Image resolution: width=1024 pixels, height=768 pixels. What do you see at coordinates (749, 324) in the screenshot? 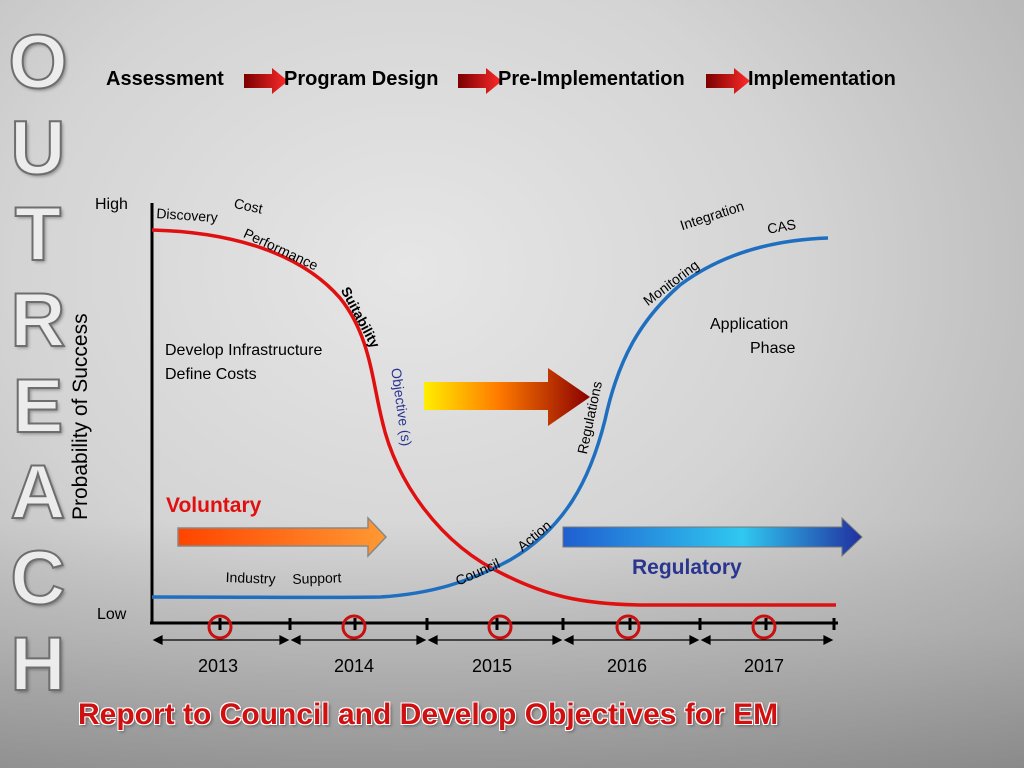
I see `application-text: Application` at bounding box center [749, 324].